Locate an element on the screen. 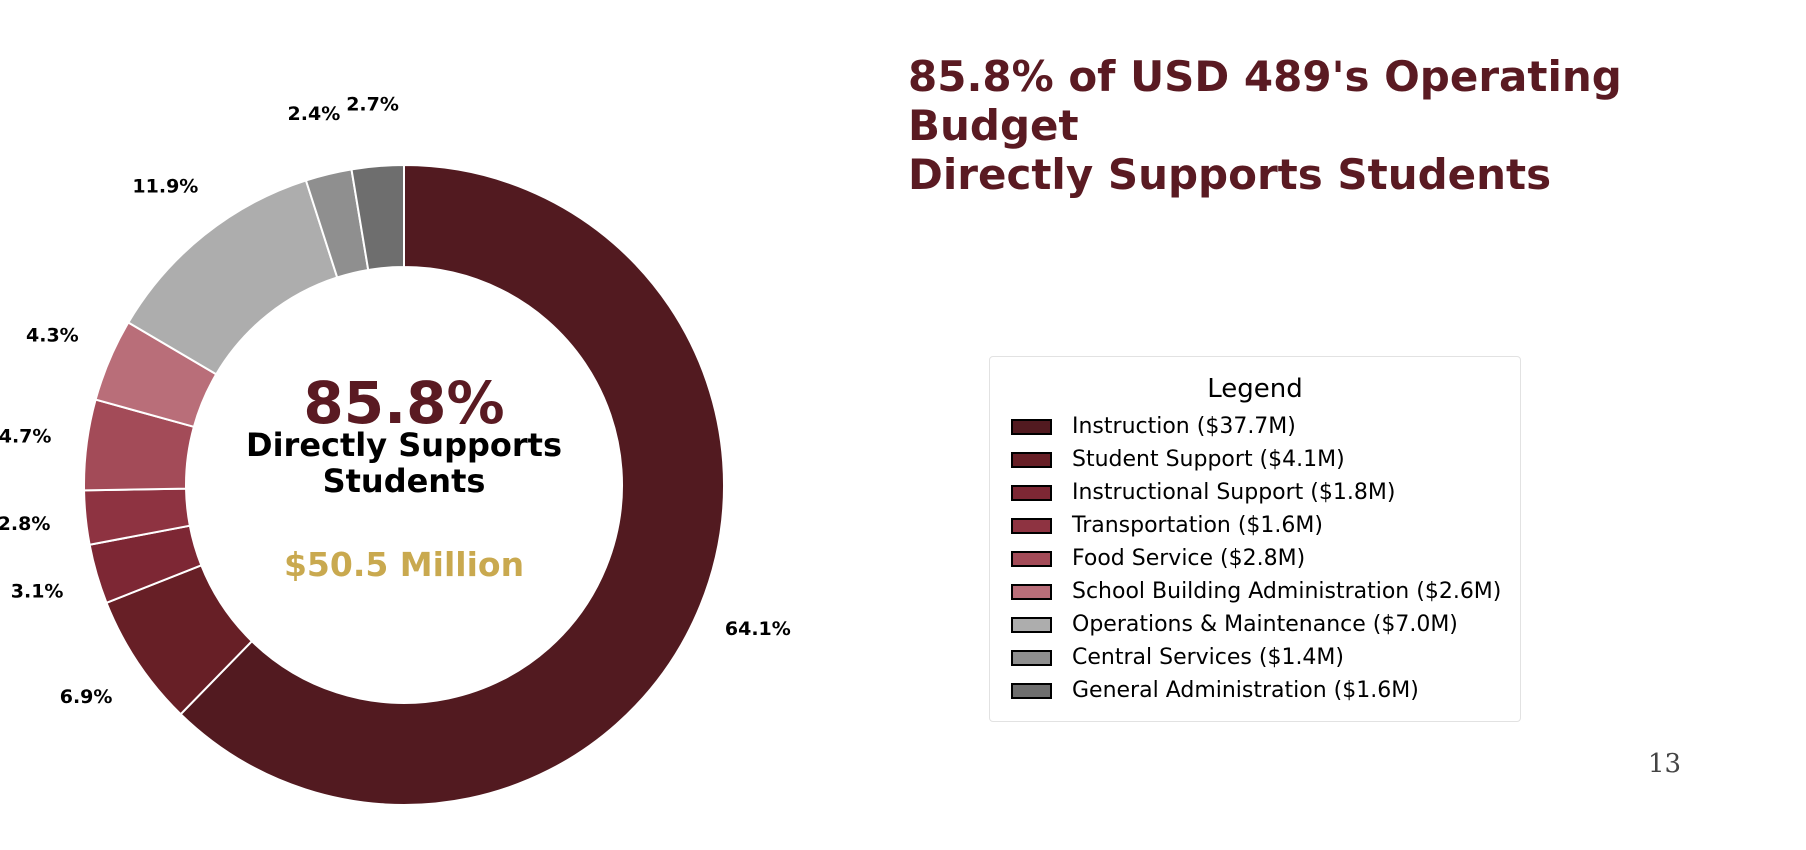  legend-item-operations-and-maintenance: Operations & Maintenance ($7.0M) is located at coordinates (1255, 624).